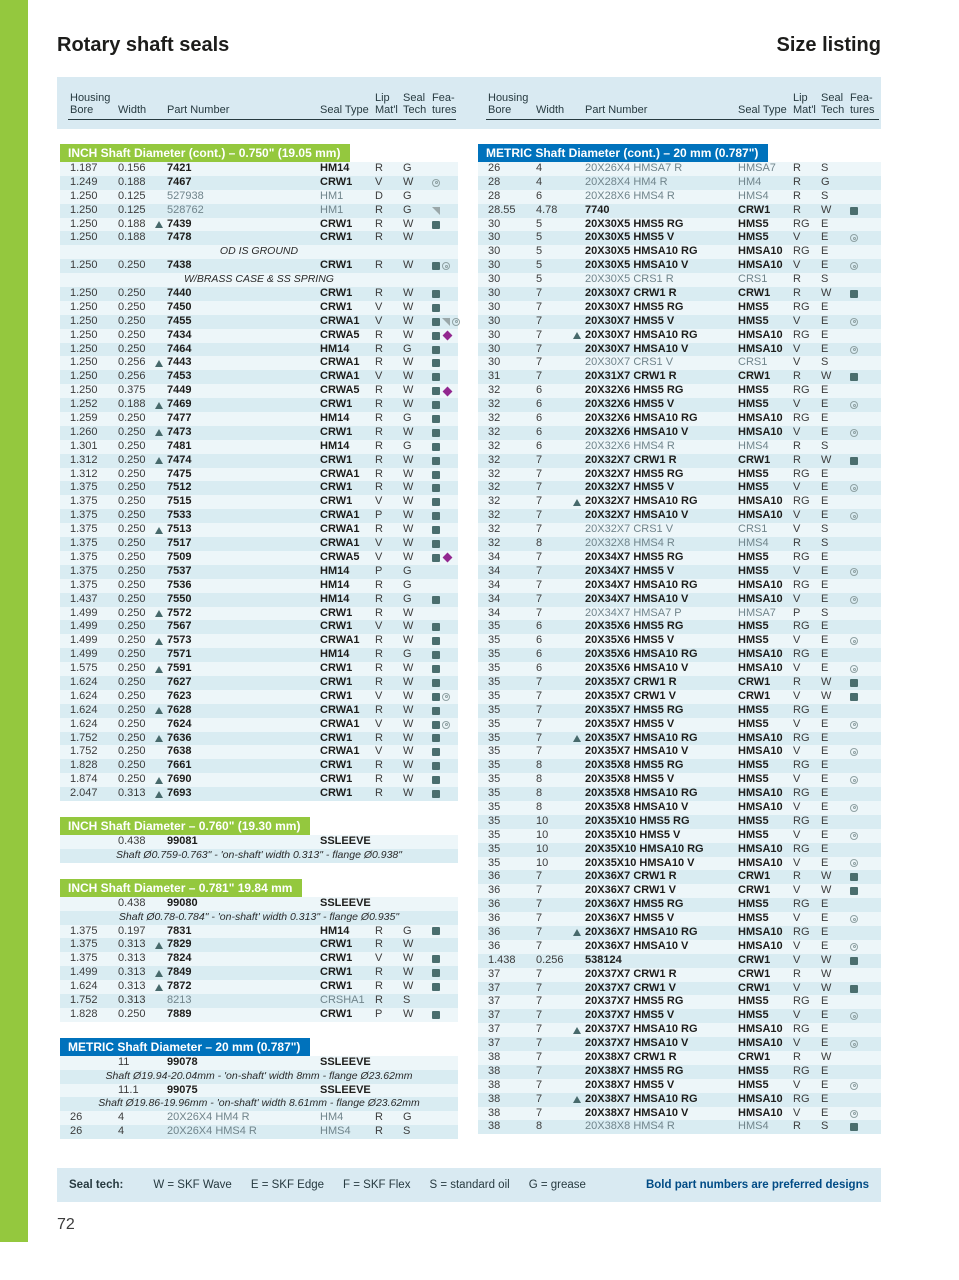 The width and height of the screenshot is (959, 1280). Describe the element at coordinates (539, 181) in the screenshot. I see `cell-width: 4` at that location.